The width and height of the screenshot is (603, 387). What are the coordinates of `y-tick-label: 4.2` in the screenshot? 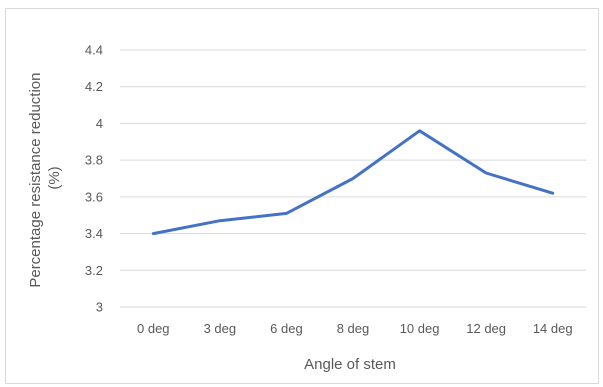 It's located at (94, 86).